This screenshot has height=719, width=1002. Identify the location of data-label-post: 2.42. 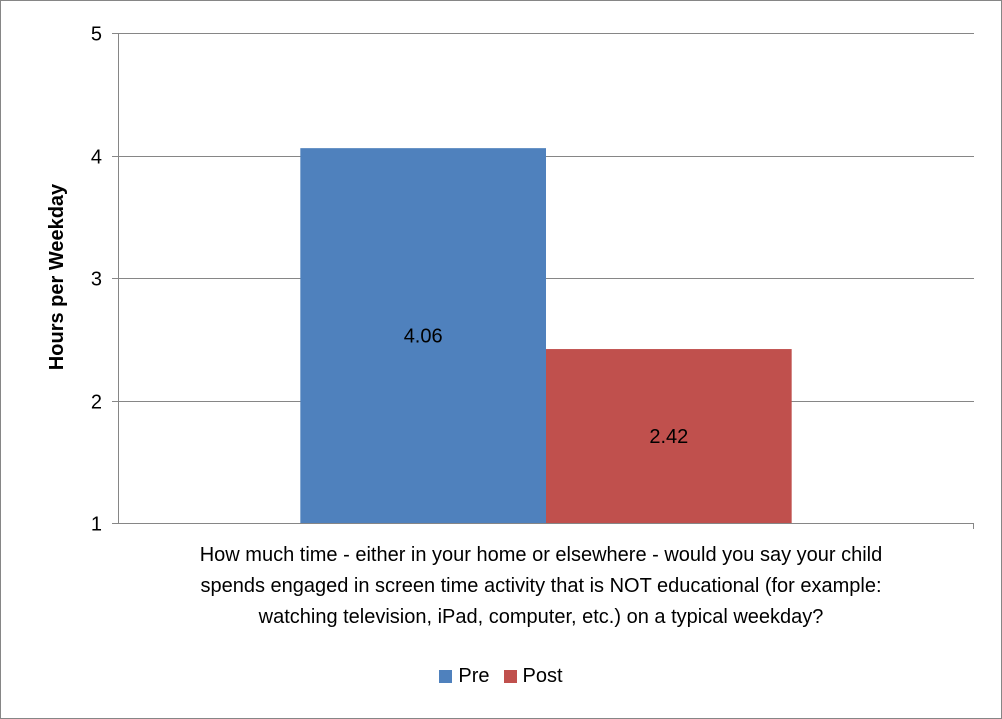
(668, 437).